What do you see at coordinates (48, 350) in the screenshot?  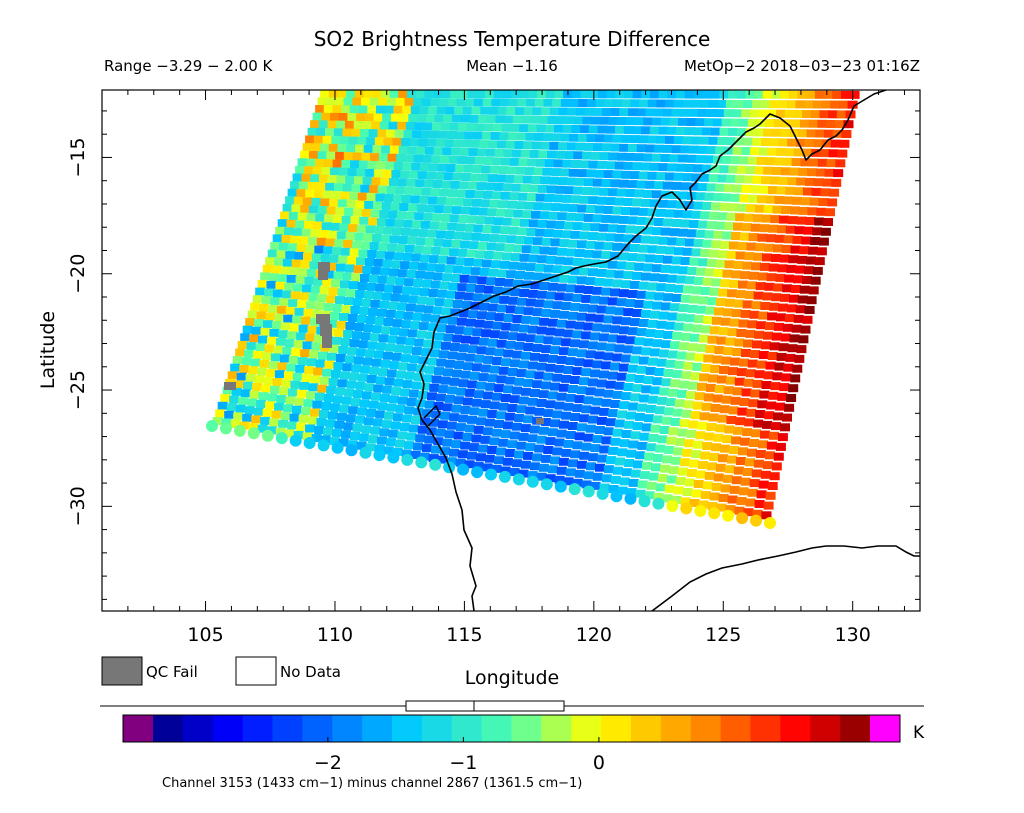 I see `y-axis-label: Latitude` at bounding box center [48, 350].